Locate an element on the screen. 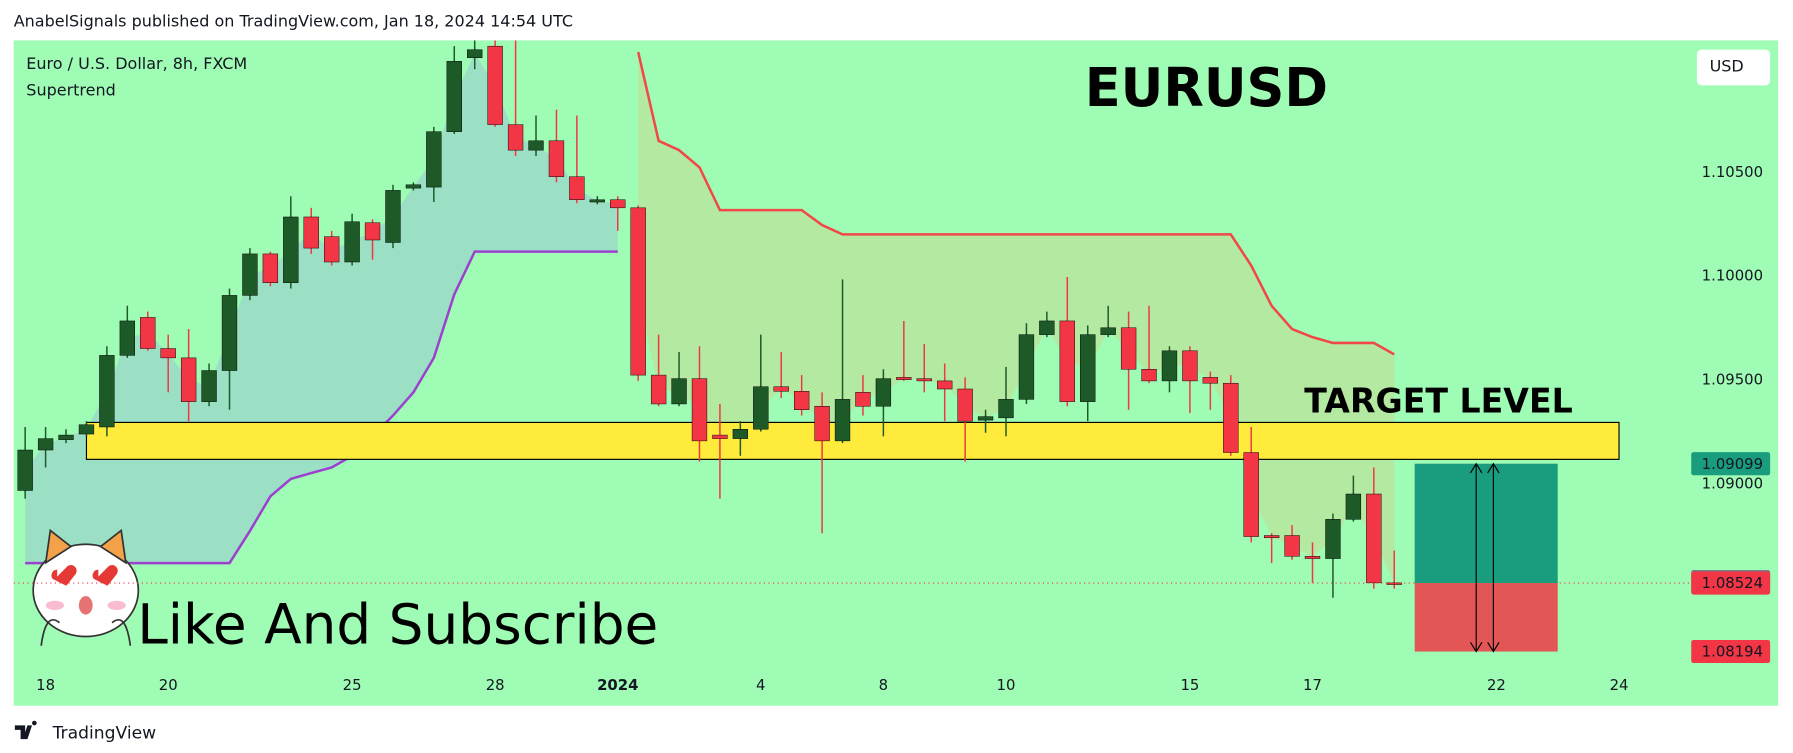  currency-box is located at coordinates (1733, 67).